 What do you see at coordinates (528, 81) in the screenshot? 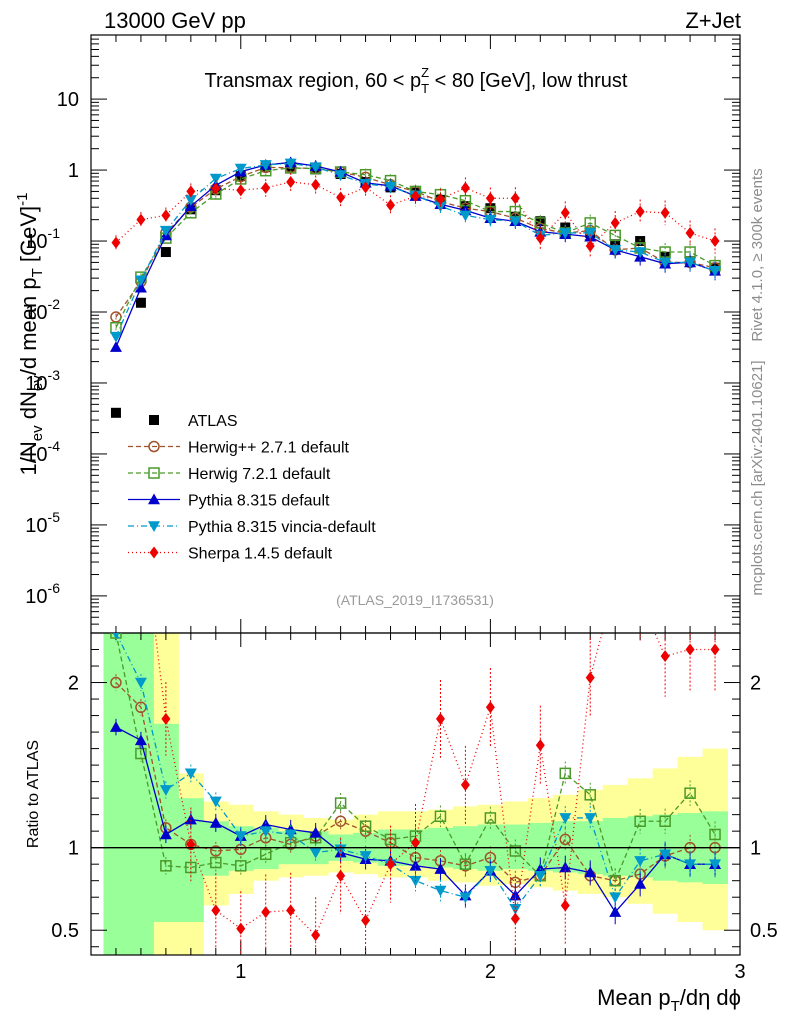
I see `plot-title-tail: < 80 [GeV], low thrust` at bounding box center [528, 81].